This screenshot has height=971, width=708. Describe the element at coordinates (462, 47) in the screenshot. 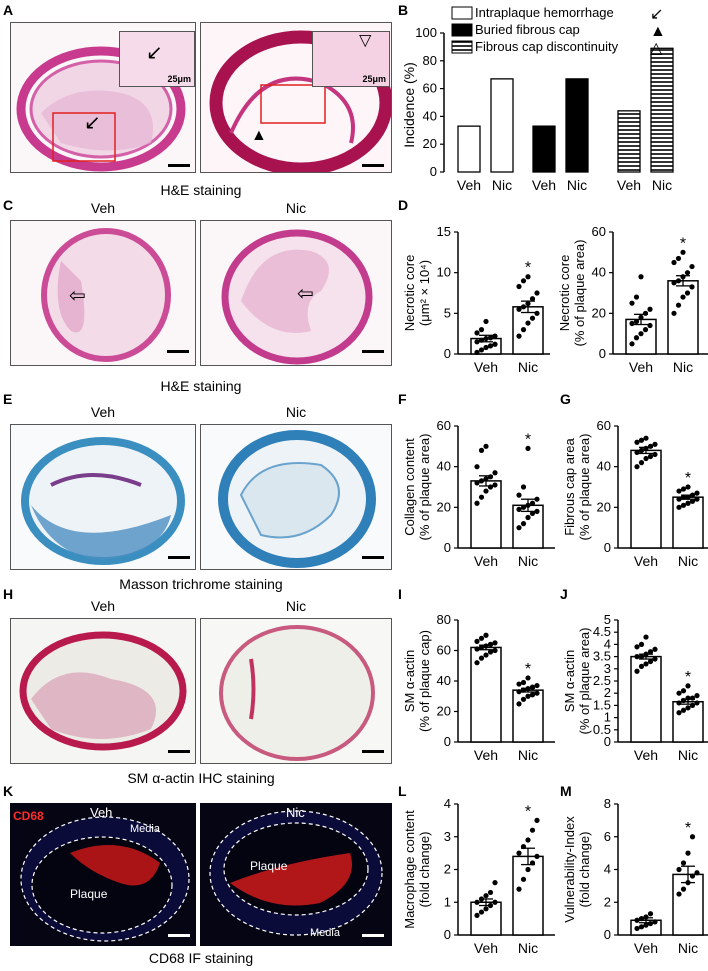

I see `legend-swatch` at that location.